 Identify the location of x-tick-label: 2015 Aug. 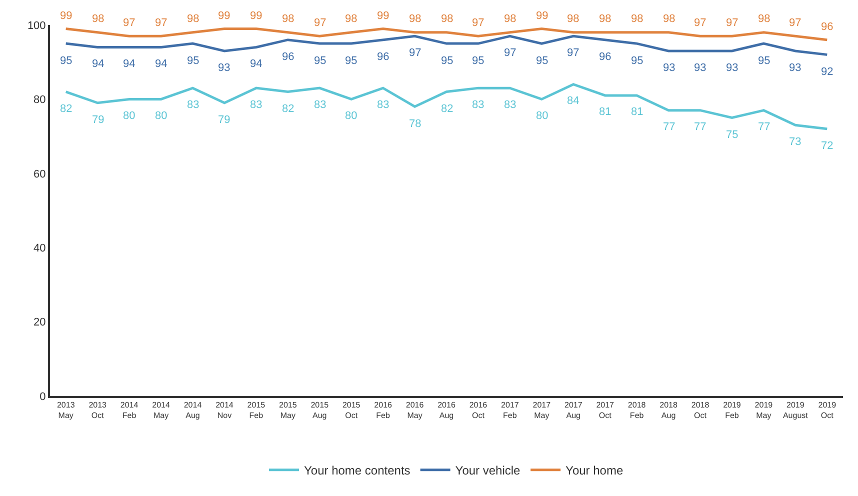
(320, 410).